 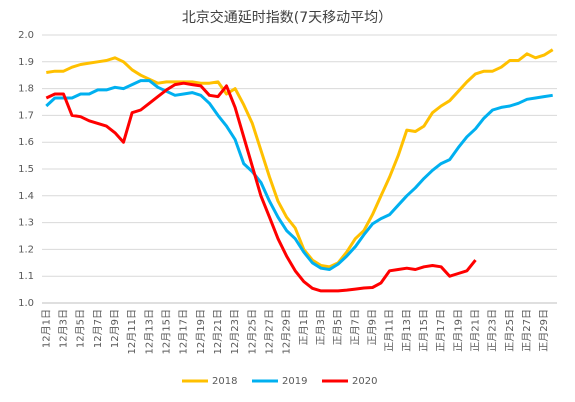 I want to click on y-tick-label: 1.2, so click(x=26, y=249).